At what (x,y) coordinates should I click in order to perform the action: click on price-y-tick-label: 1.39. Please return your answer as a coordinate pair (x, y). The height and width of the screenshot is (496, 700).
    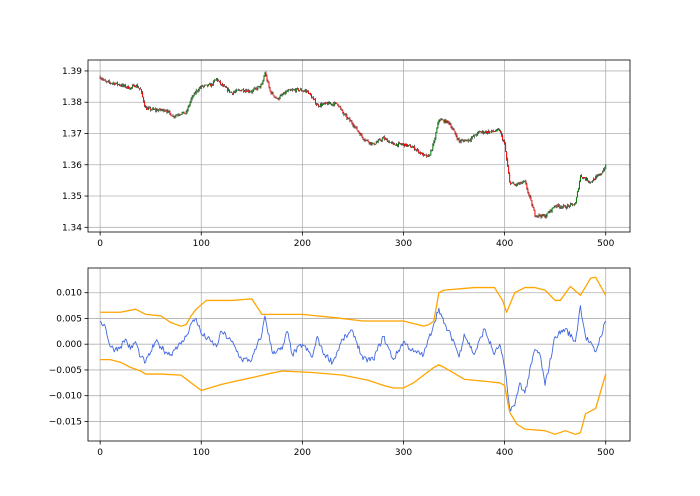
    Looking at the image, I should click on (72, 72).